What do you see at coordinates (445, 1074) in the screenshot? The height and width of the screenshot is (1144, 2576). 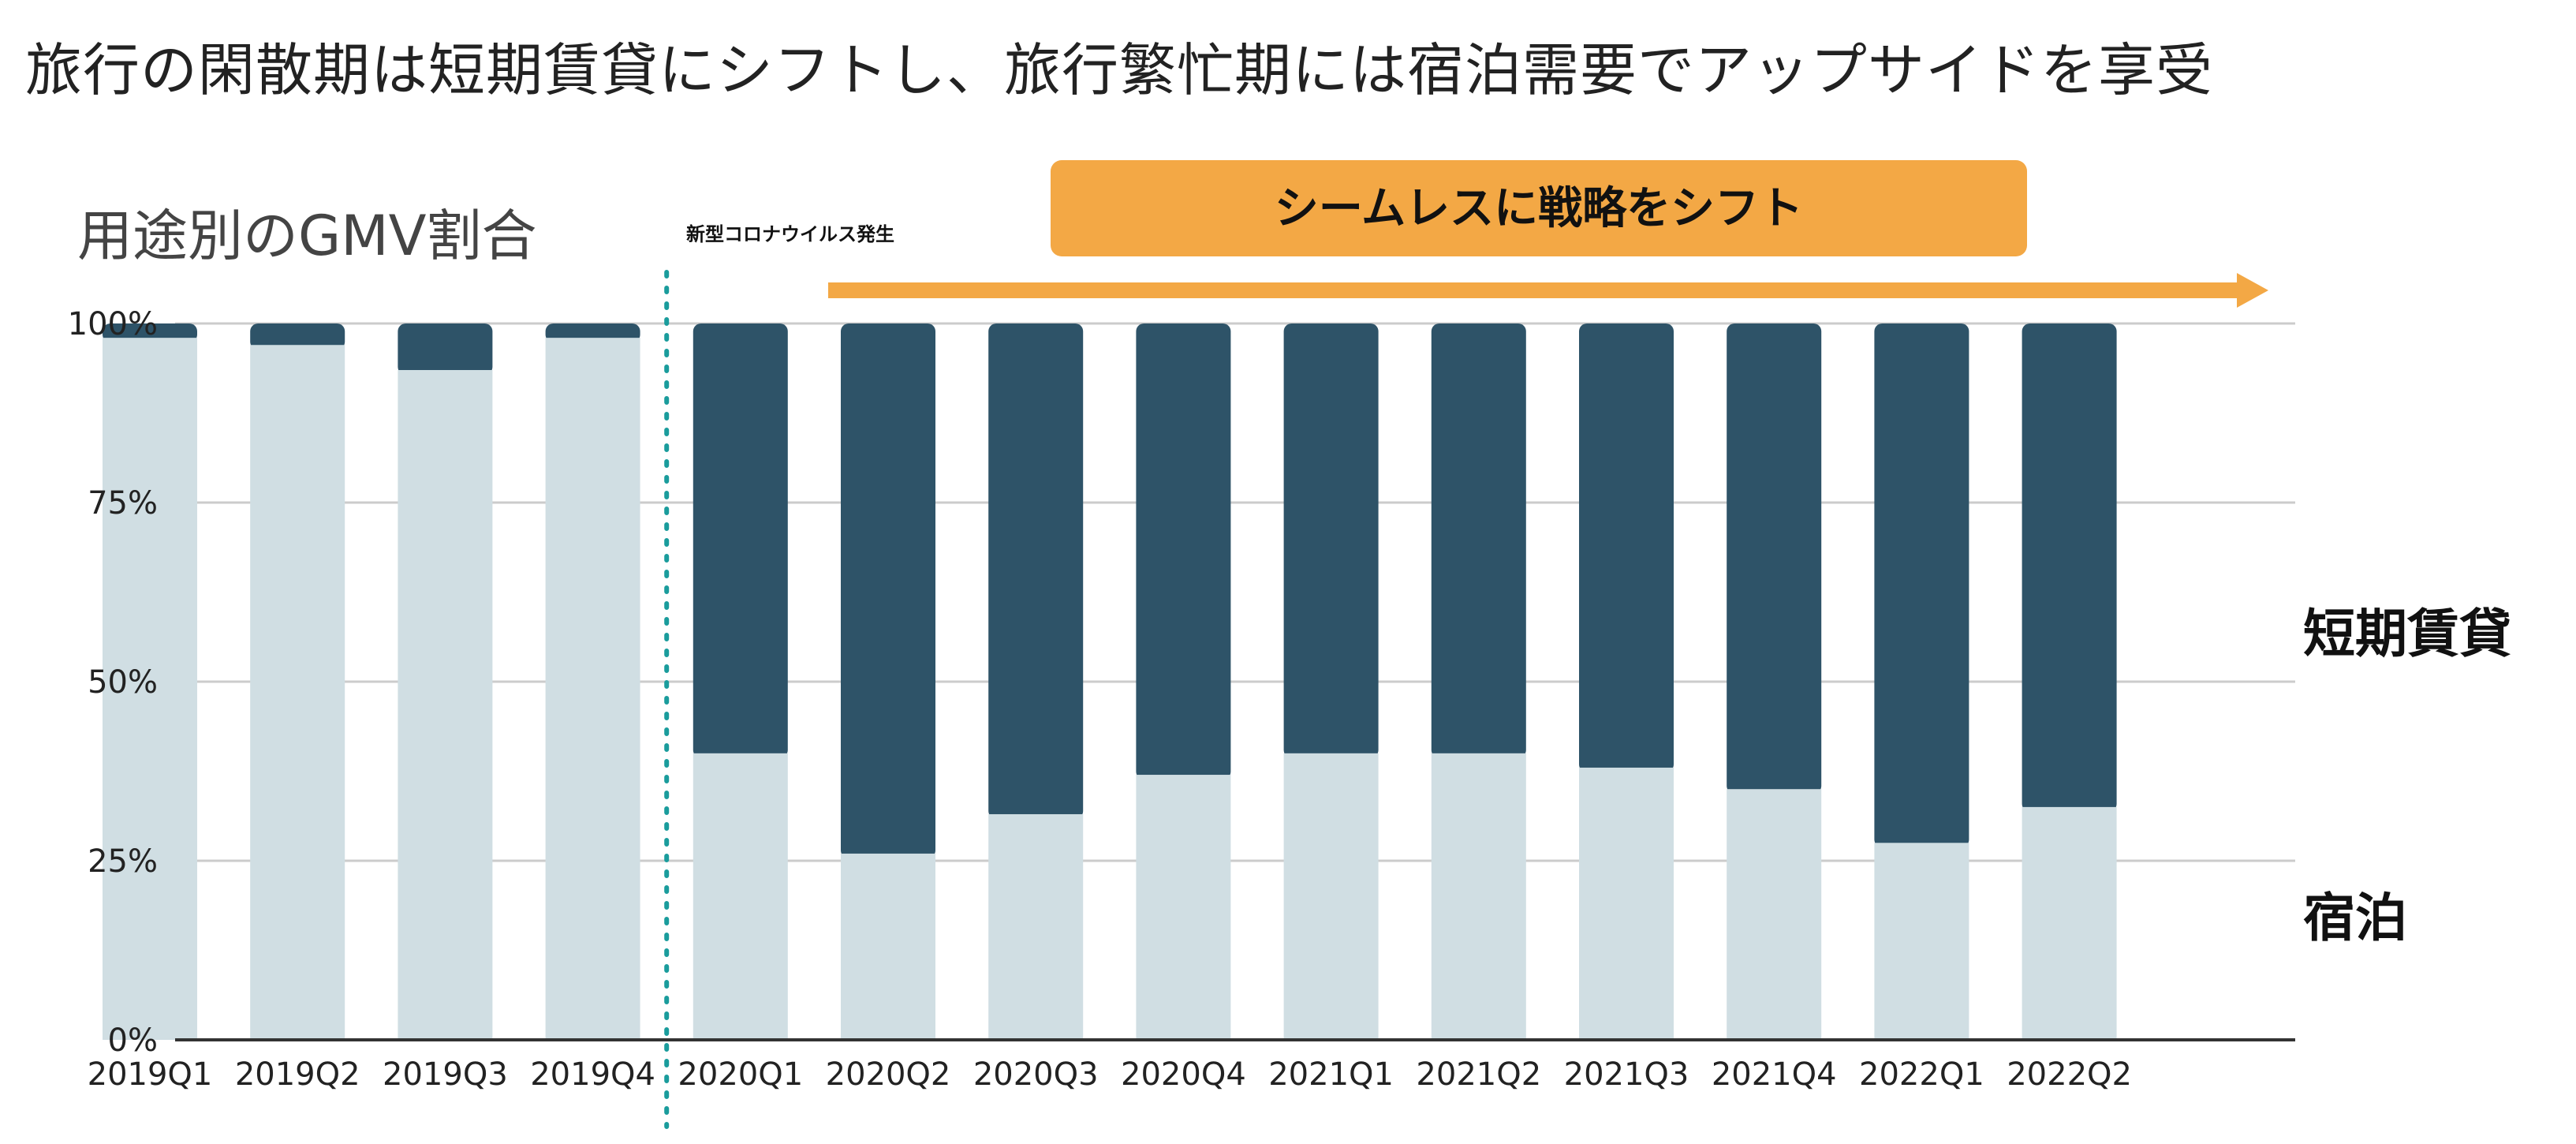 I see `x-tick-label: 2019Q3` at bounding box center [445, 1074].